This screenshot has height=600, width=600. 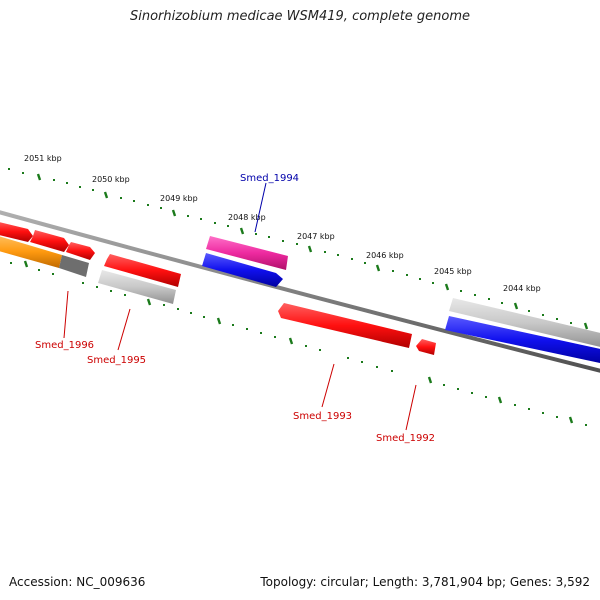 I want to click on kbp-label-2045: 2045 kbp, so click(x=453, y=271).